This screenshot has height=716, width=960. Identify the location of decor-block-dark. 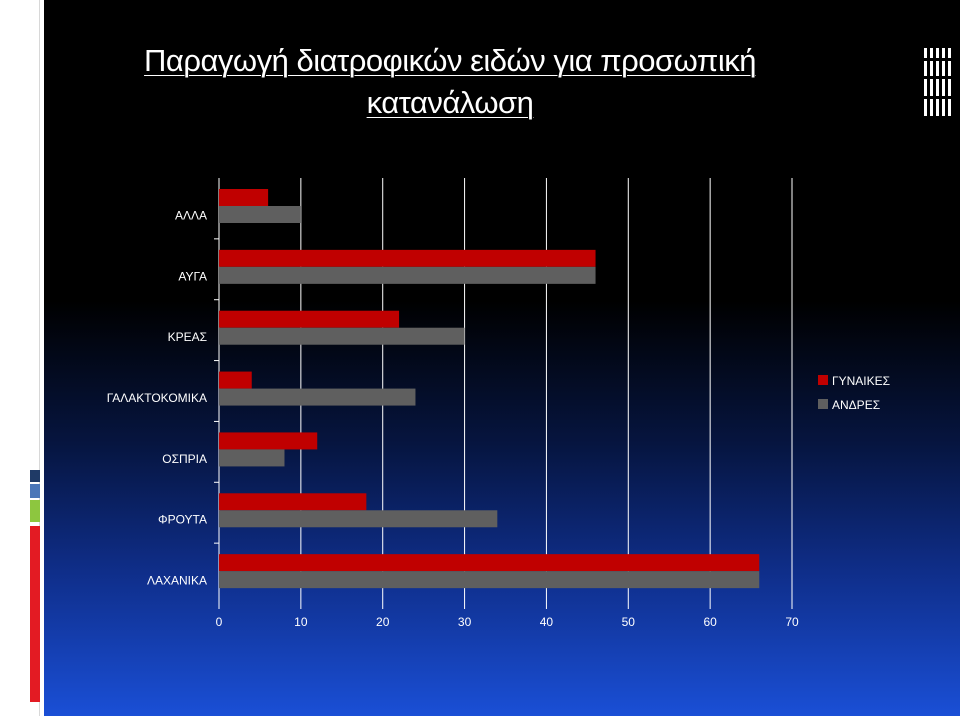
(35, 476).